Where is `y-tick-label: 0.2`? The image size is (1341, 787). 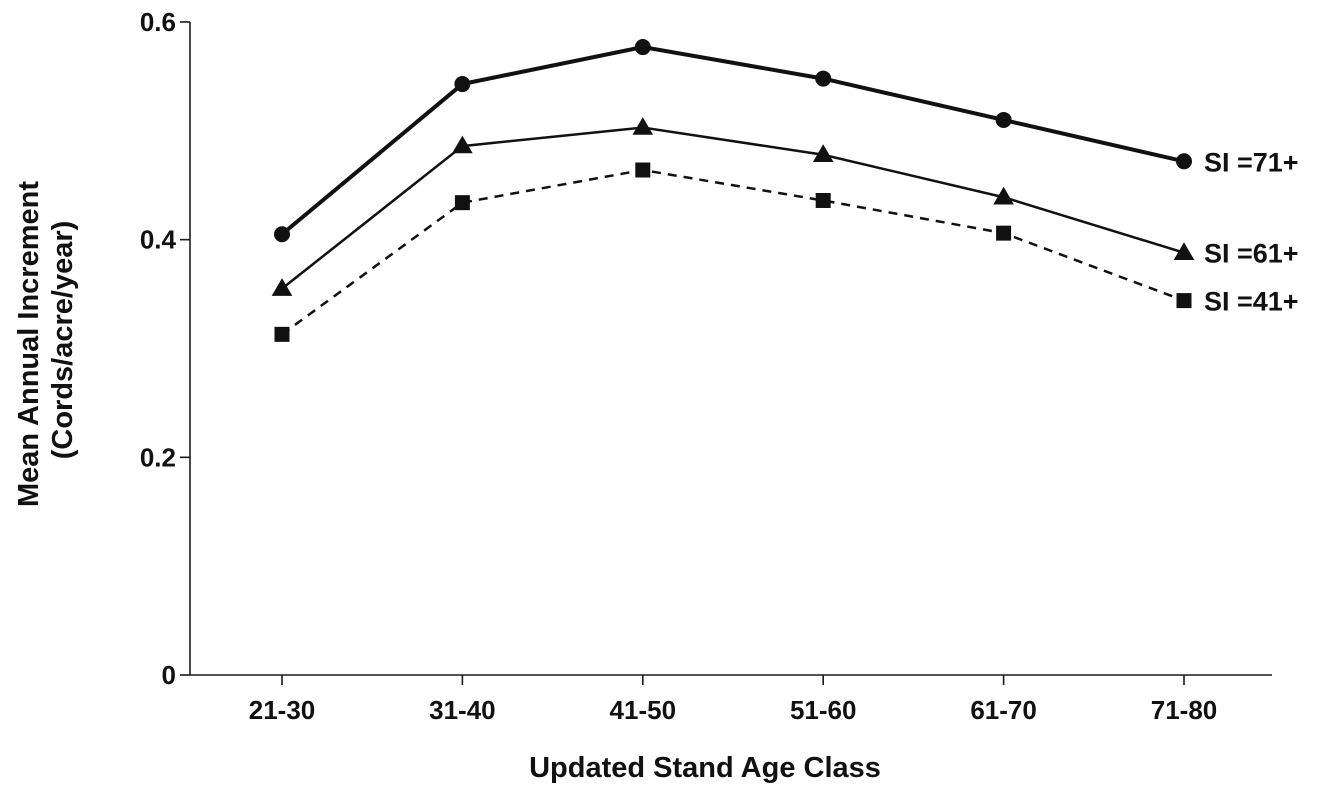 y-tick-label: 0.2 is located at coordinates (158, 457).